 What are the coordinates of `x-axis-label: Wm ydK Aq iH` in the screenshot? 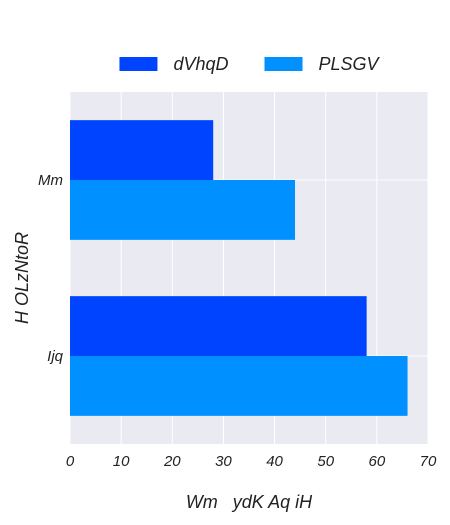 It's located at (249, 502).